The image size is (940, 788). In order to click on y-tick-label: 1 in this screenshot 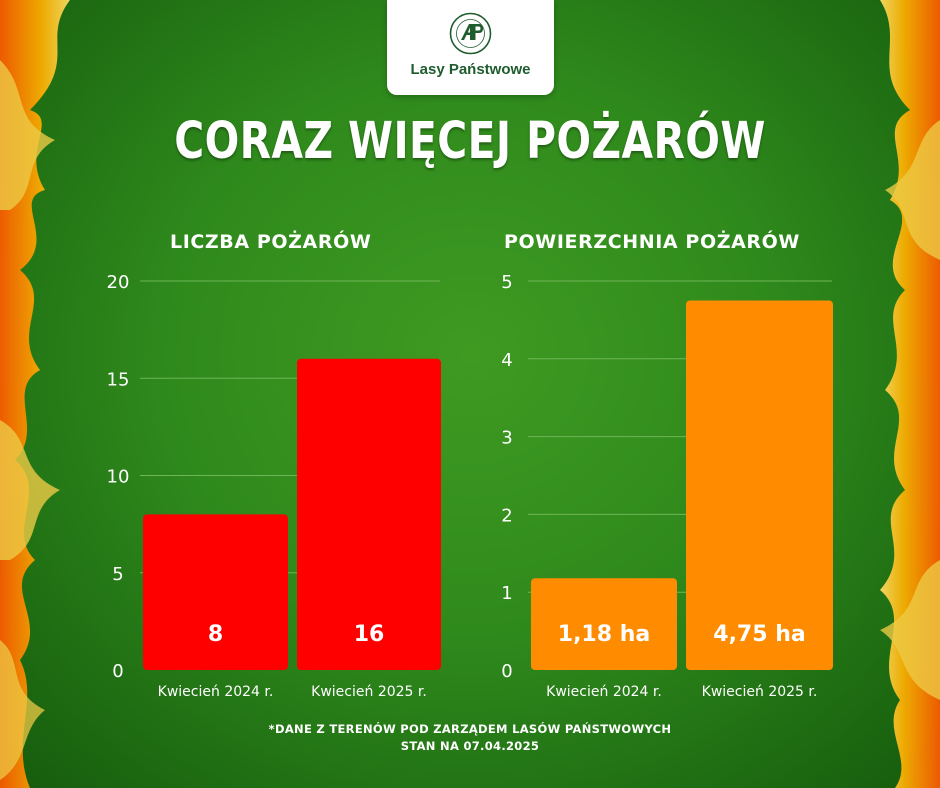, I will do `click(506, 593)`.